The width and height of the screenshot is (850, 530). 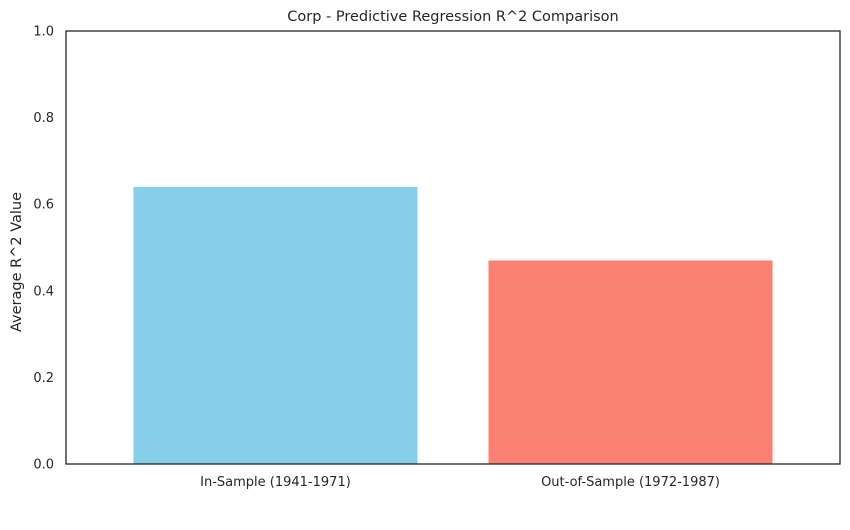 I want to click on y-tick-label-3: 0.6, so click(x=43, y=205).